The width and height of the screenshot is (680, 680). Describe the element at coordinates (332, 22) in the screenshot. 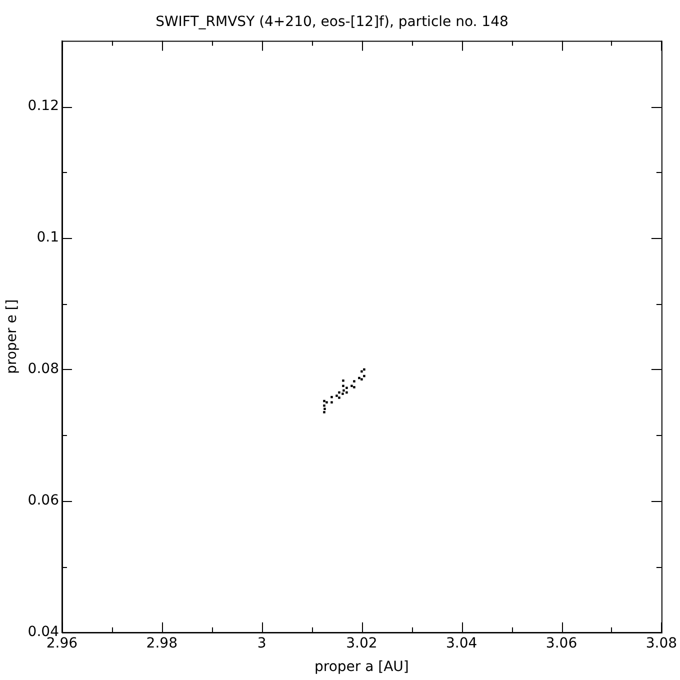

I see `chart-title: SWIFT_RMVSY (4+210, eos-[12]f), particle no. 148` at that location.